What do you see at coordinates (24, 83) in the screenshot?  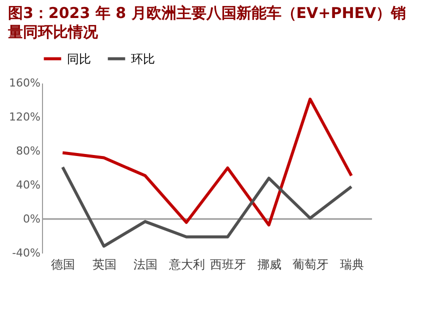 I see `y-tick-label: 160%` at bounding box center [24, 83].